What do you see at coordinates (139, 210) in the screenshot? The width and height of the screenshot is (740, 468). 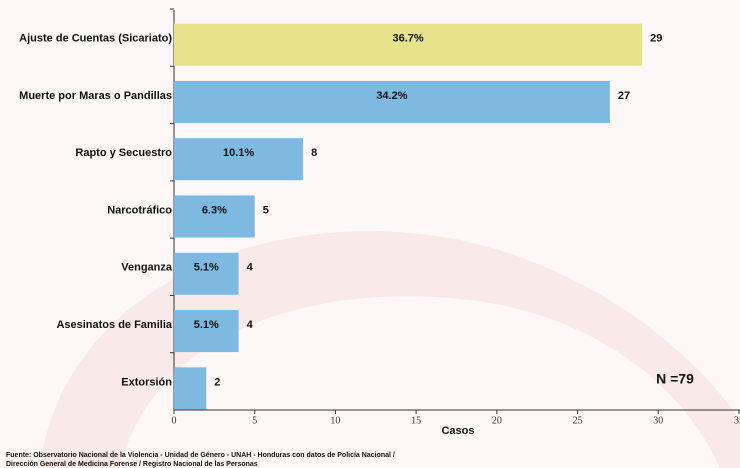 I see `y-tick-label: Narcotráfico` at bounding box center [139, 210].